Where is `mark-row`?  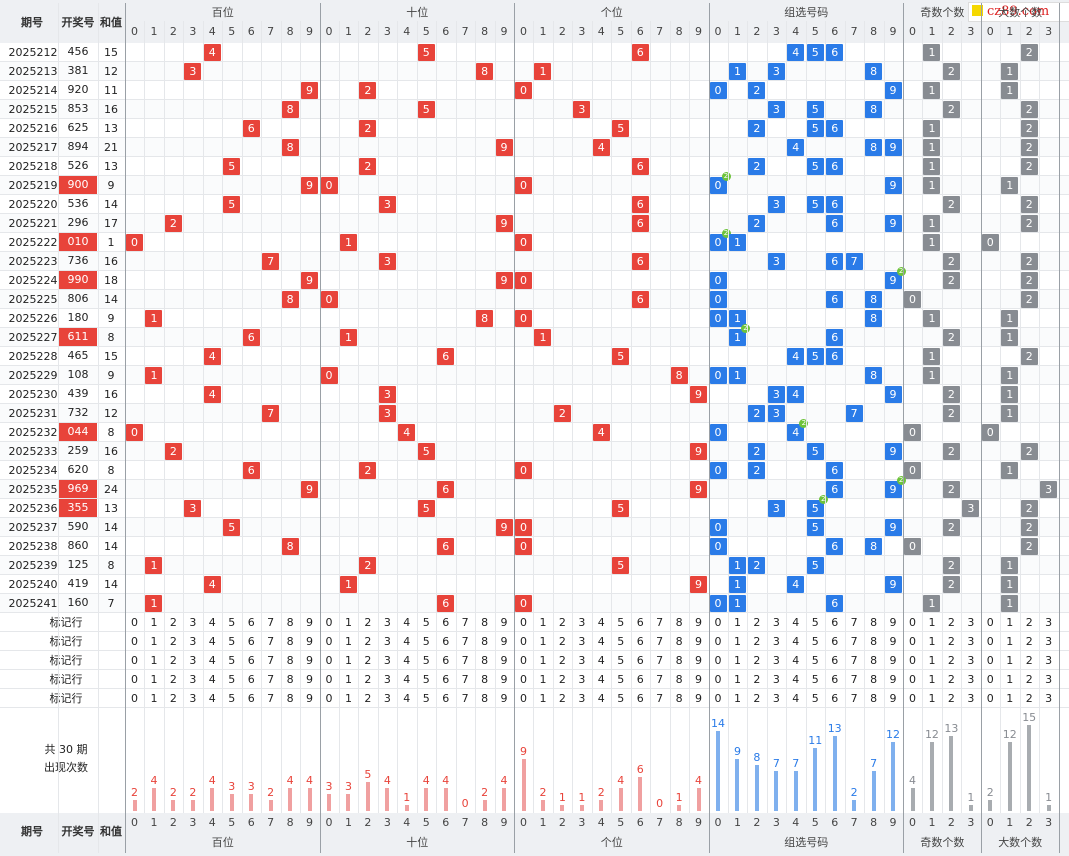
mark-row is located at coordinates (534, 679).